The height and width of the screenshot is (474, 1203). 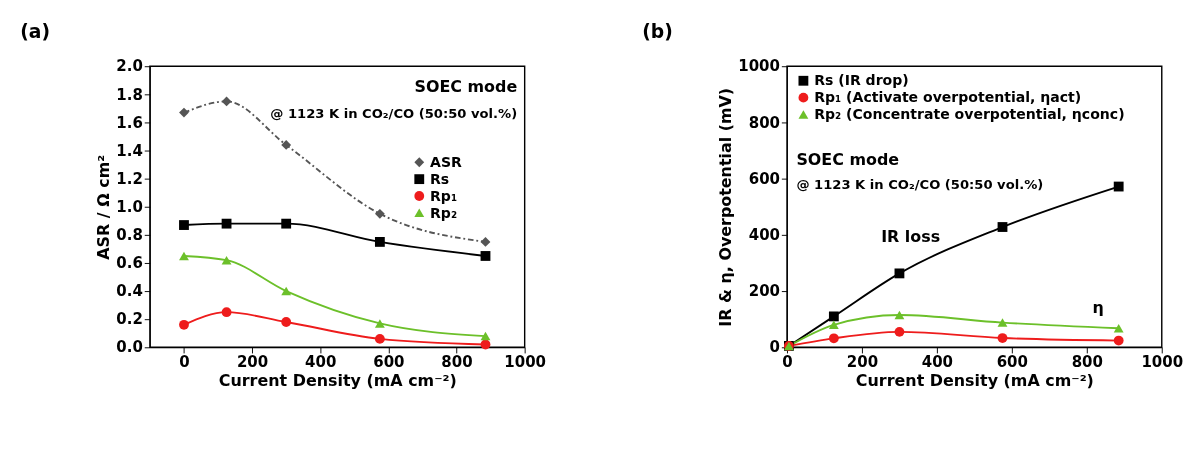 I want to click on y-axis-title: IR & η, Overpotential (mV), so click(x=725, y=207).